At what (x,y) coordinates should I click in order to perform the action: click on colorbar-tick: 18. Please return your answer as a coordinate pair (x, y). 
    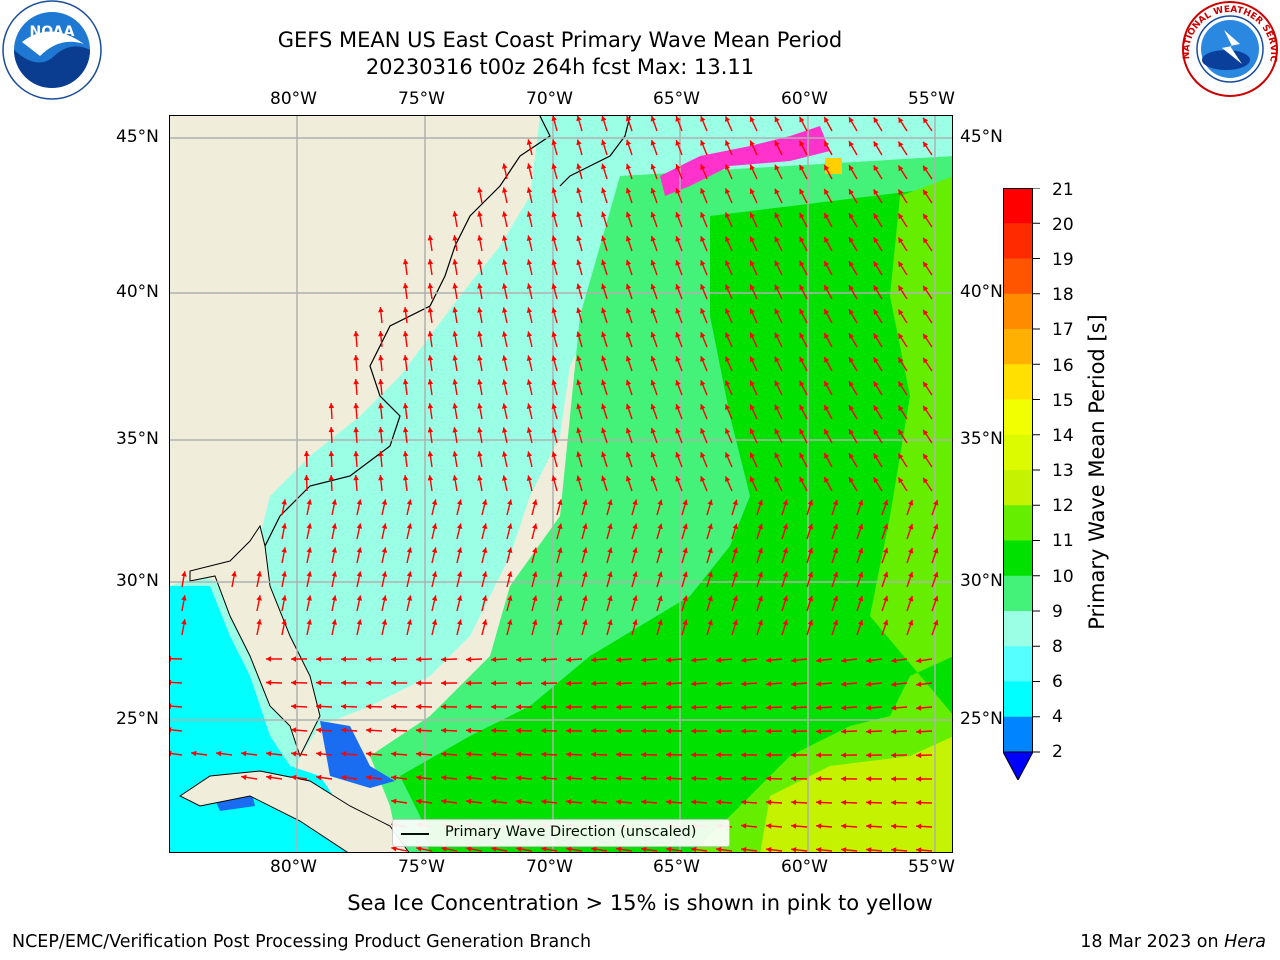
    Looking at the image, I should click on (1063, 295).